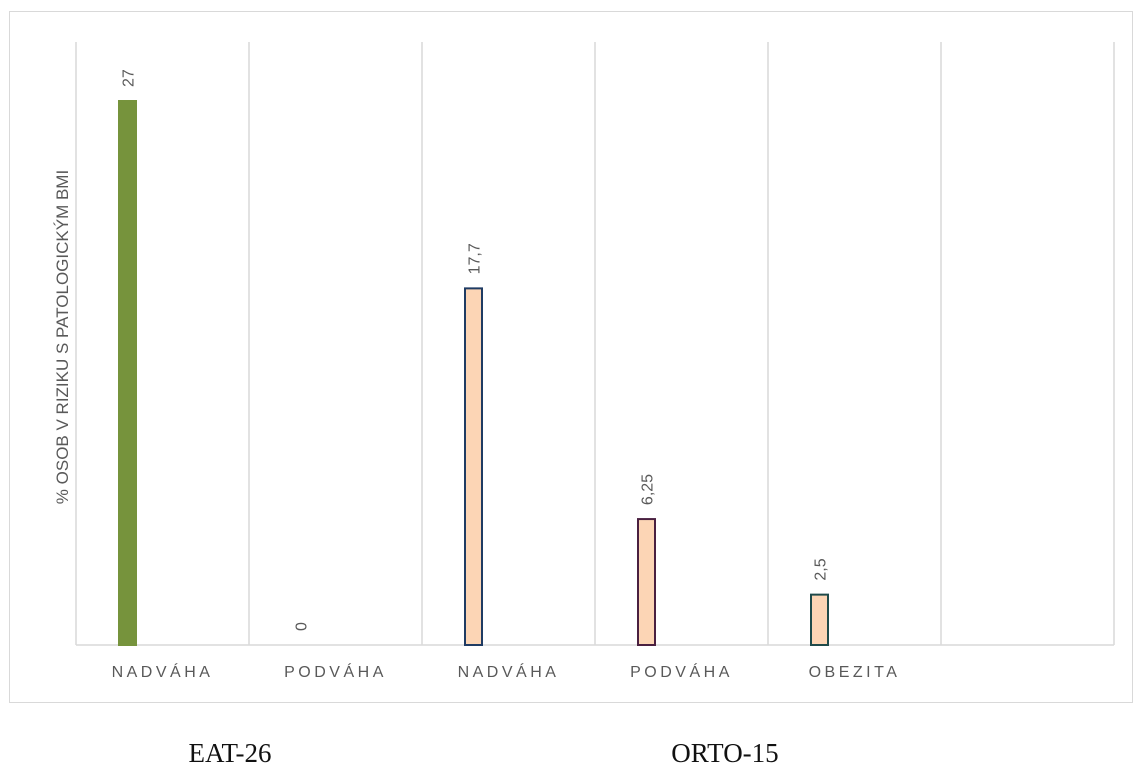  I want to click on data-label: 6,25, so click(648, 489).